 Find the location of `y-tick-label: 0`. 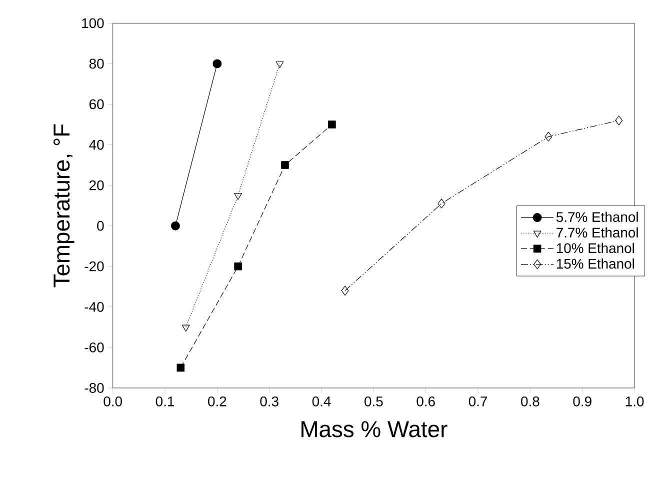

y-tick-label: 0 is located at coordinates (100, 225).